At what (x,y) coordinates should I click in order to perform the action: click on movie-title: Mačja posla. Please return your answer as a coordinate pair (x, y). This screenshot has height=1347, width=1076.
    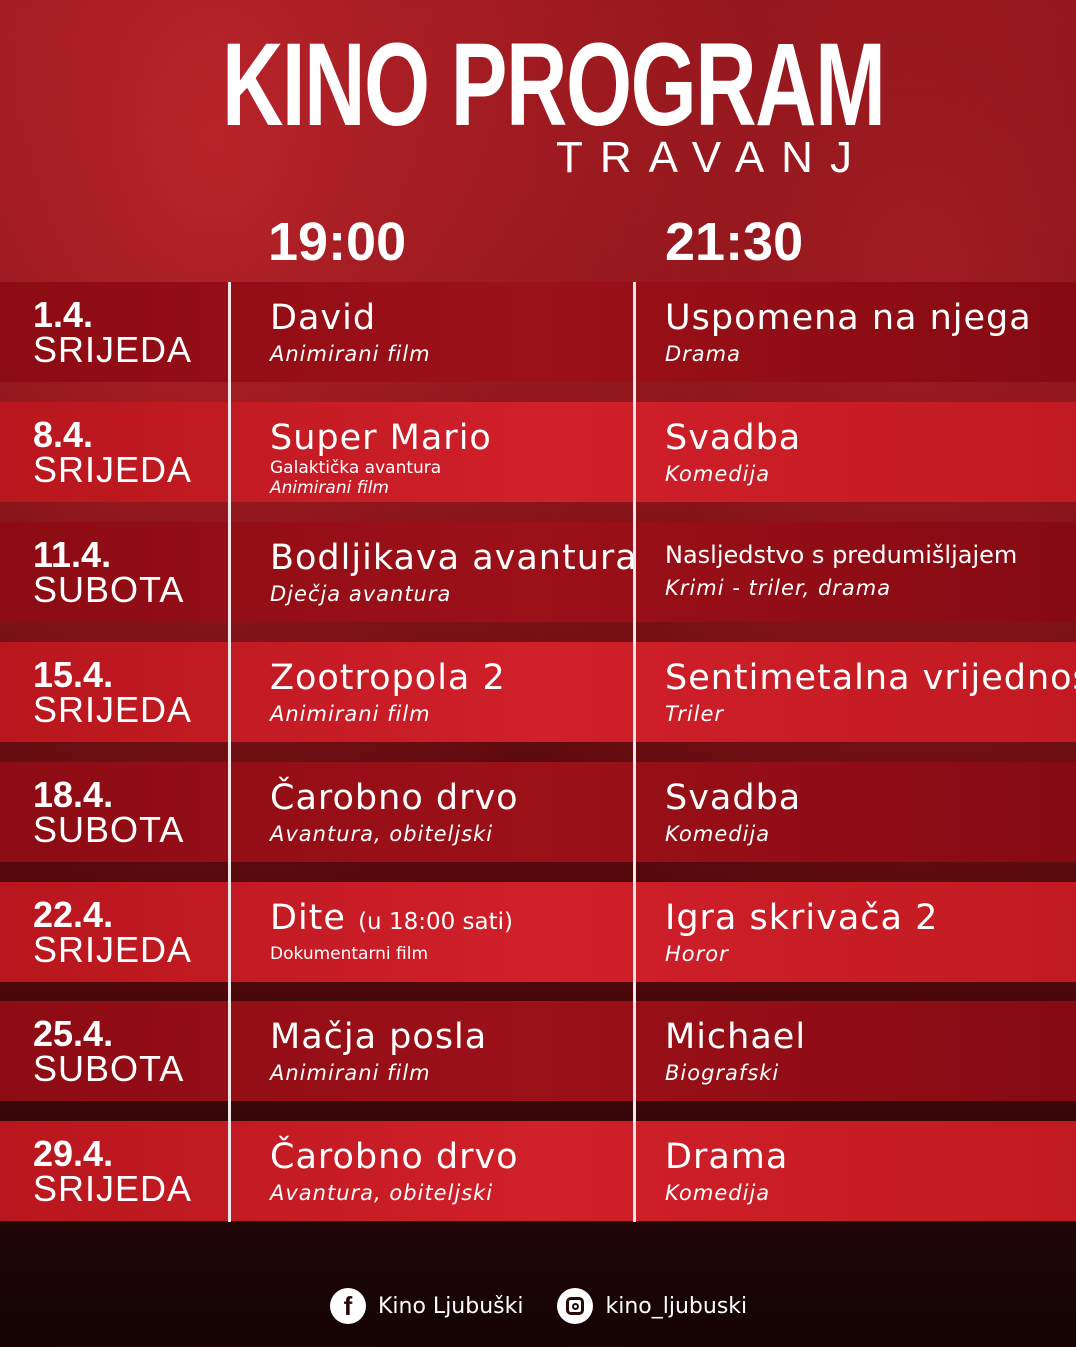
    Looking at the image, I should click on (378, 1037).